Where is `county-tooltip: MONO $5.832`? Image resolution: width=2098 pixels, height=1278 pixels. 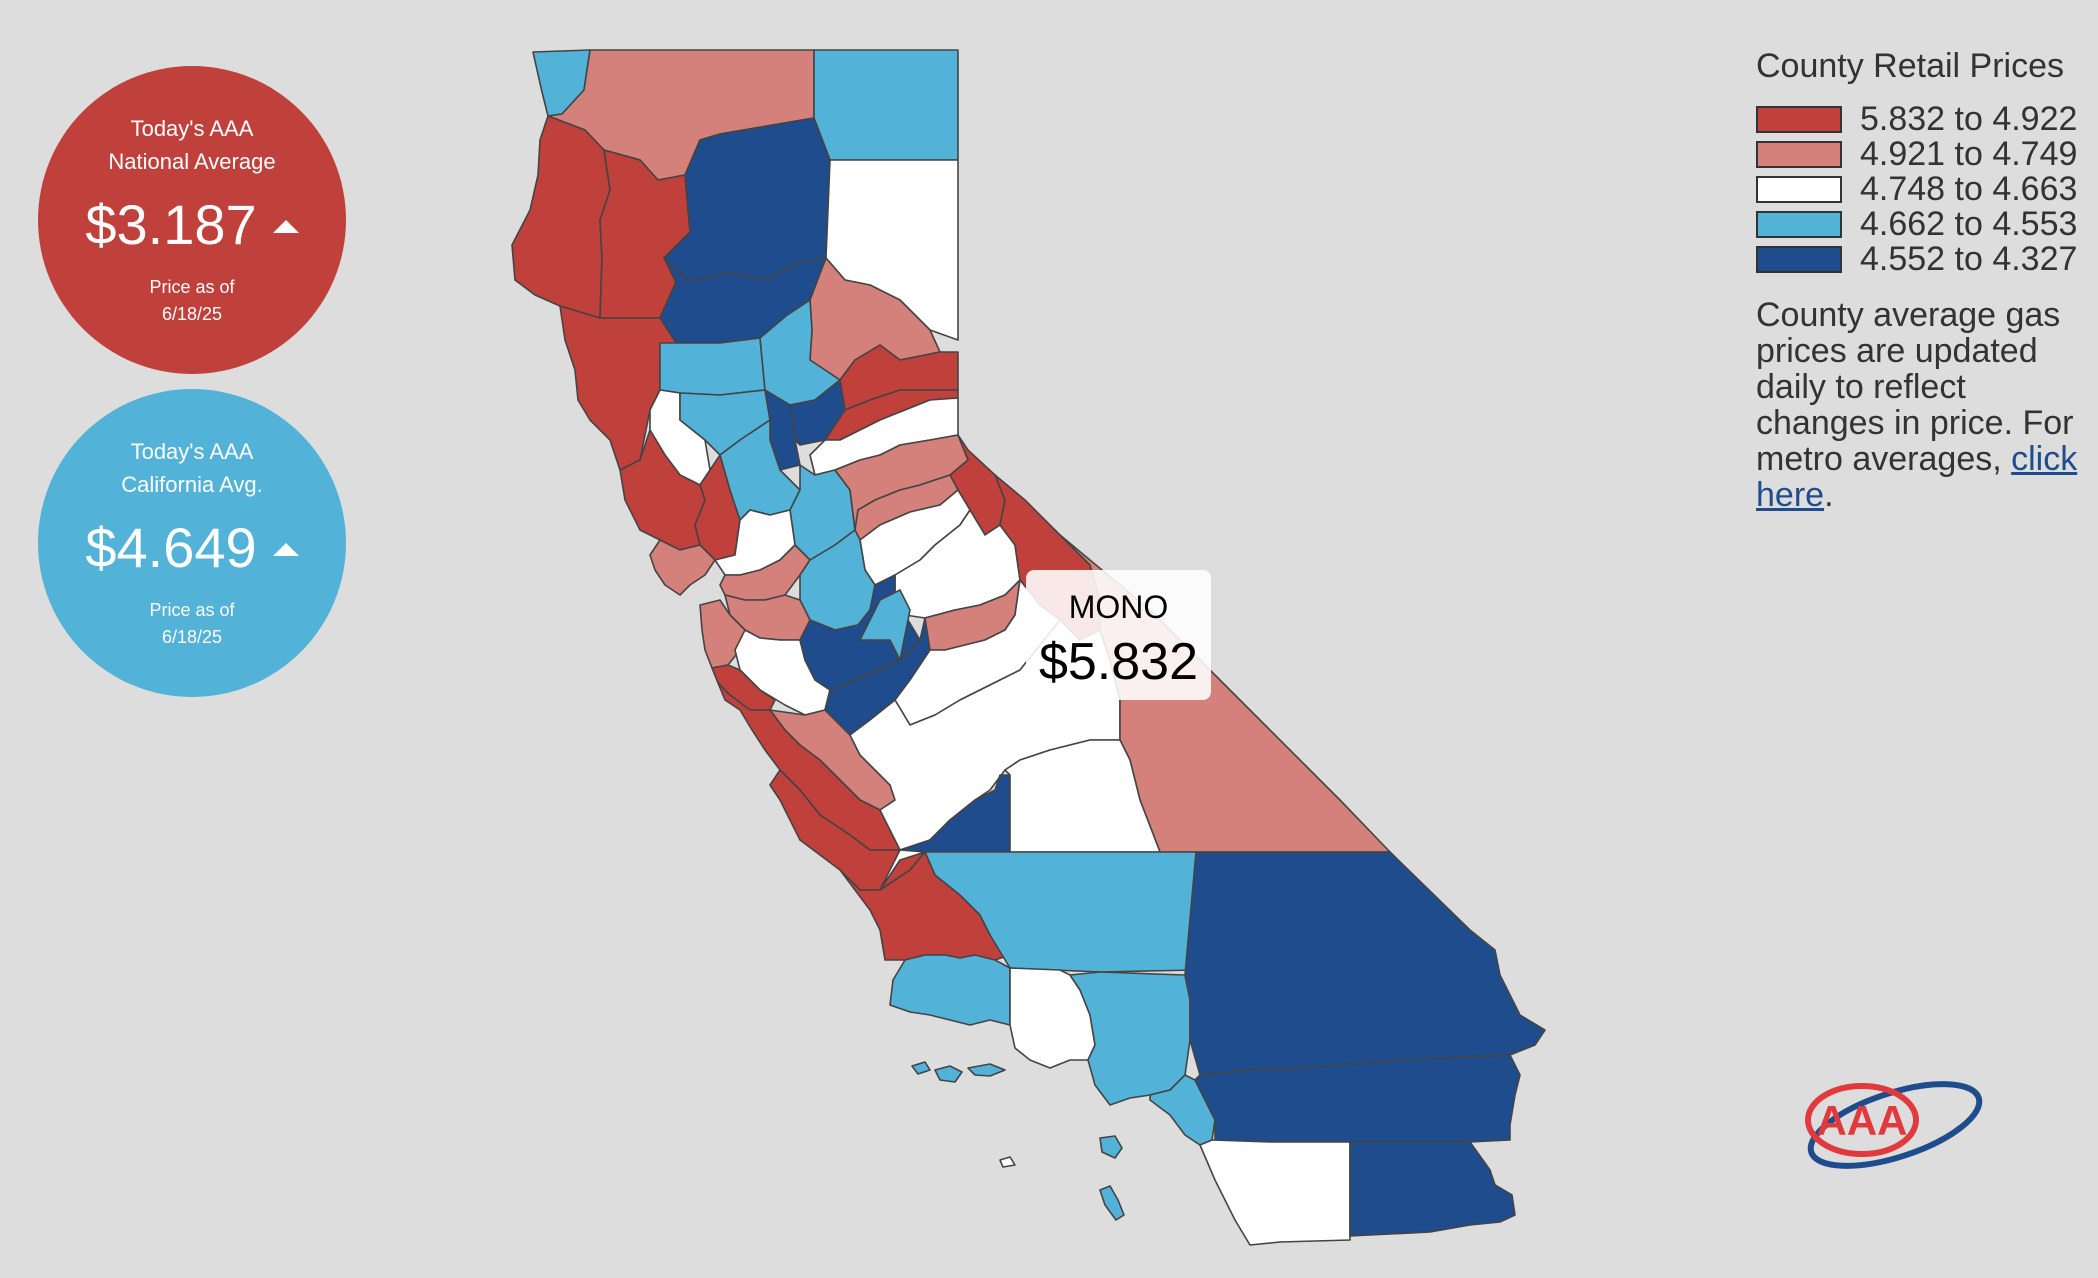 county-tooltip: MONO $5.832 is located at coordinates (1118, 635).